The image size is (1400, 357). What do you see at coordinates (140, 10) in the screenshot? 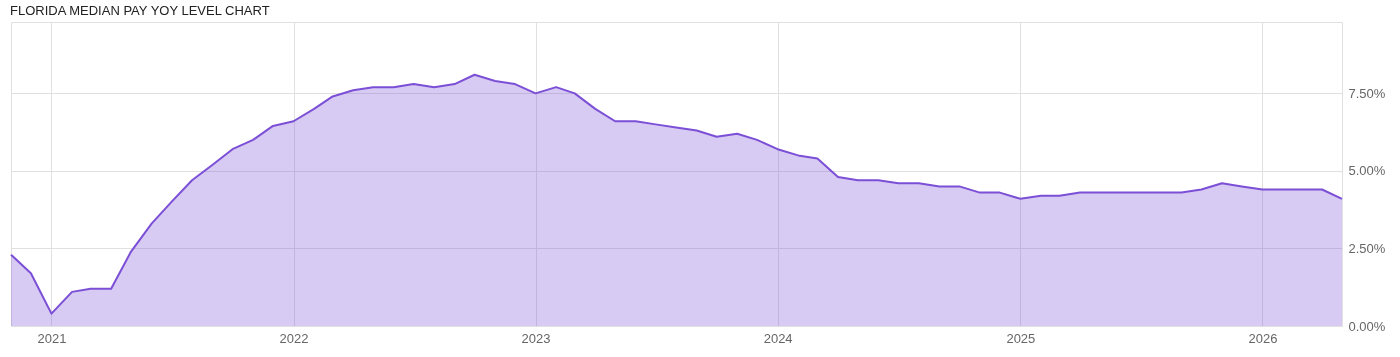
I see `chart-title: FLORIDA MEDIAN PAY YOY LEVEL CHART` at bounding box center [140, 10].